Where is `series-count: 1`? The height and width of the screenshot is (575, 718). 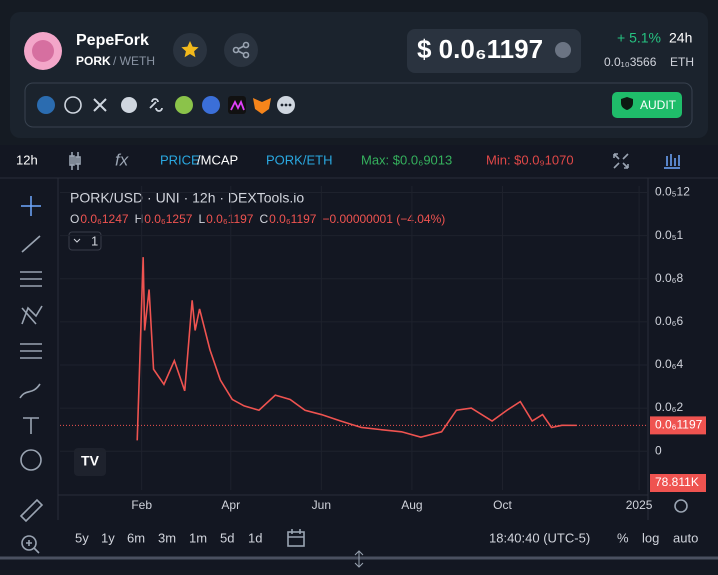 series-count: 1 is located at coordinates (94, 240).